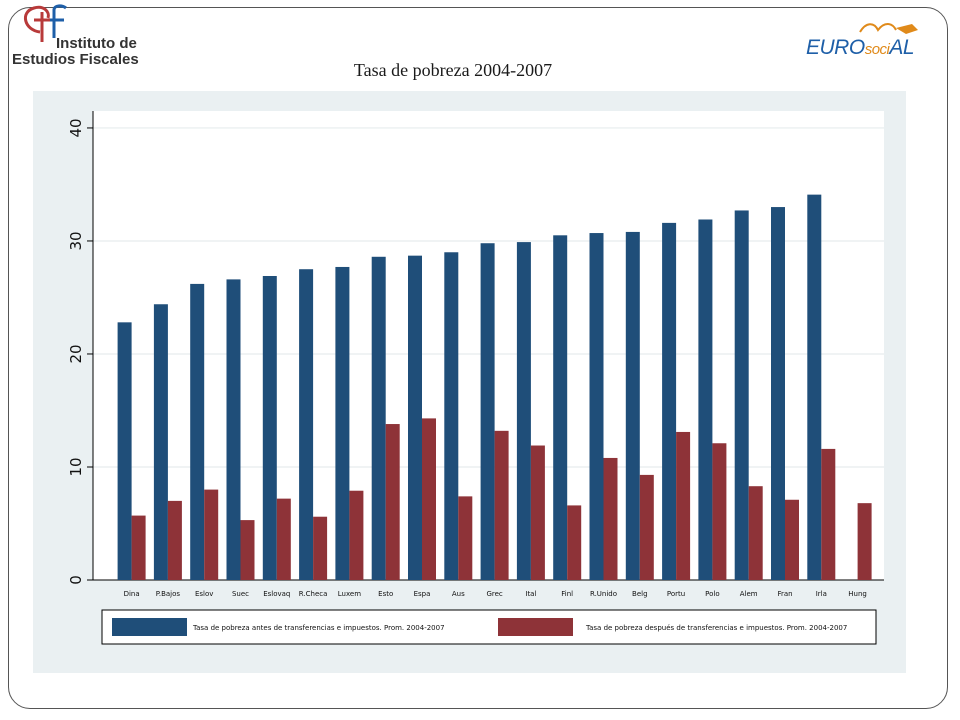 This screenshot has width=960, height=720. I want to click on bar-Eslovaq-despues, so click(283, 539).